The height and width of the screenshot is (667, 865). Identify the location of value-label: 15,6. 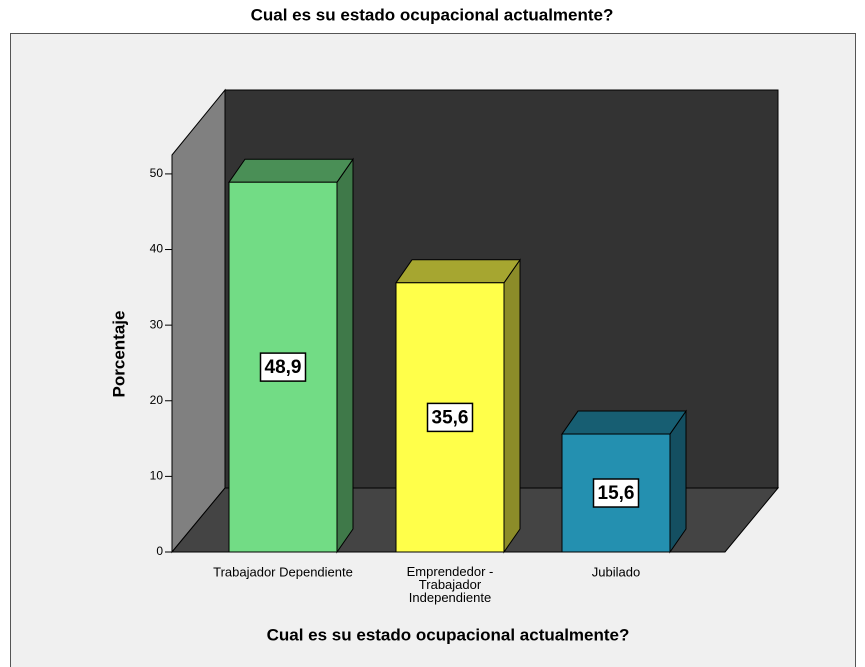
(616, 493).